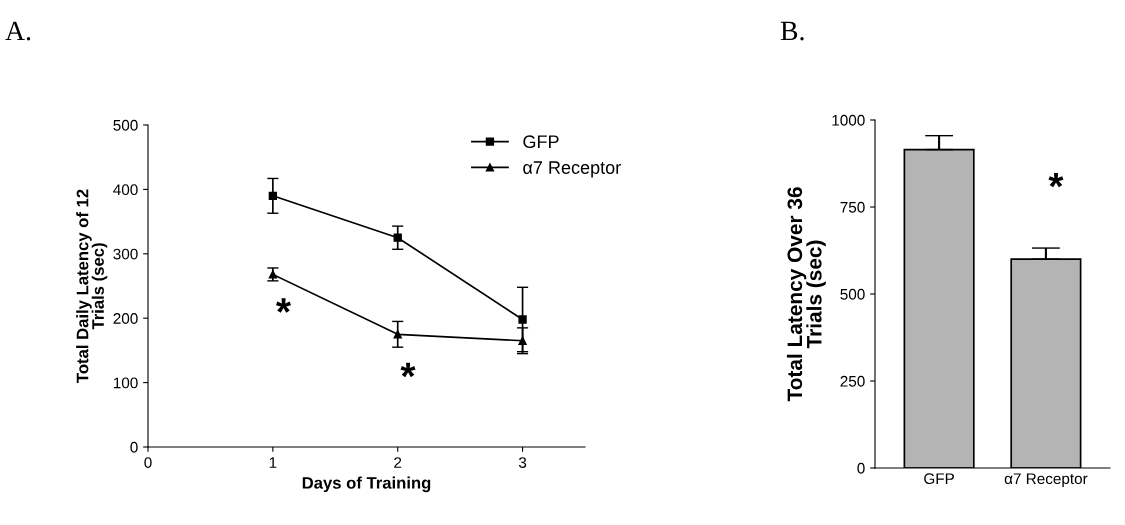 The width and height of the screenshot is (1125, 525). Describe the element at coordinates (18, 31) in the screenshot. I see `chart-title: A.` at that location.